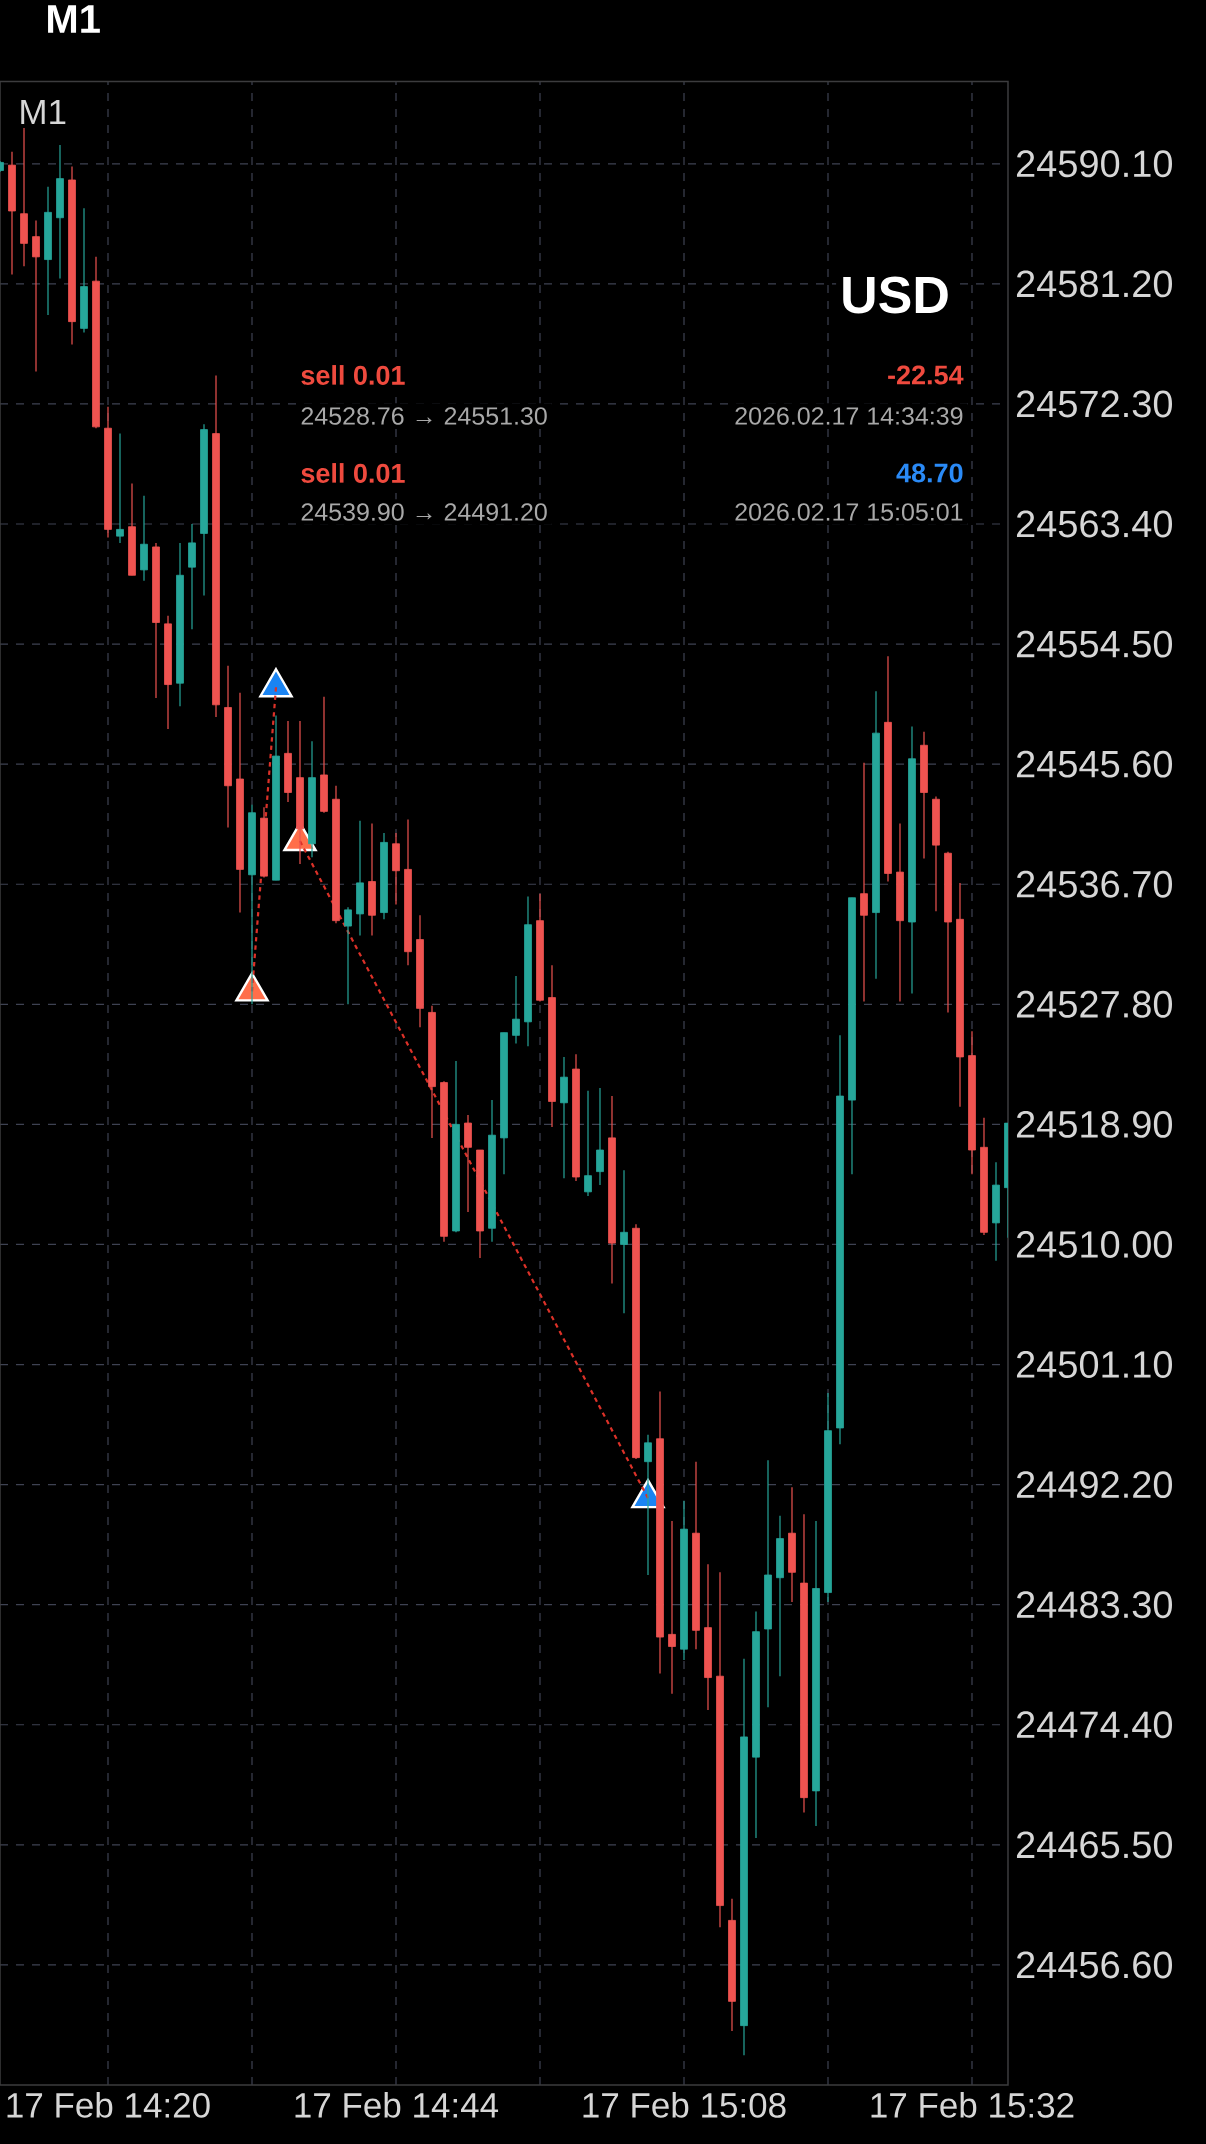 The width and height of the screenshot is (1206, 2144). I want to click on y-tick-label: 24554.50, so click(1094, 644).